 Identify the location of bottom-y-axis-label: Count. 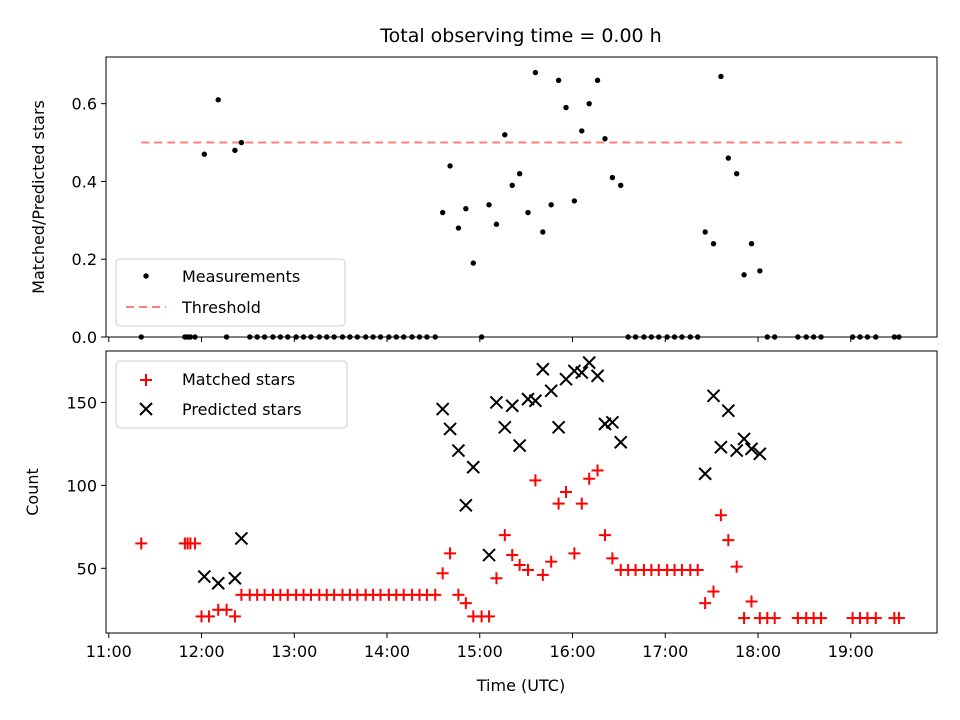
(32, 492).